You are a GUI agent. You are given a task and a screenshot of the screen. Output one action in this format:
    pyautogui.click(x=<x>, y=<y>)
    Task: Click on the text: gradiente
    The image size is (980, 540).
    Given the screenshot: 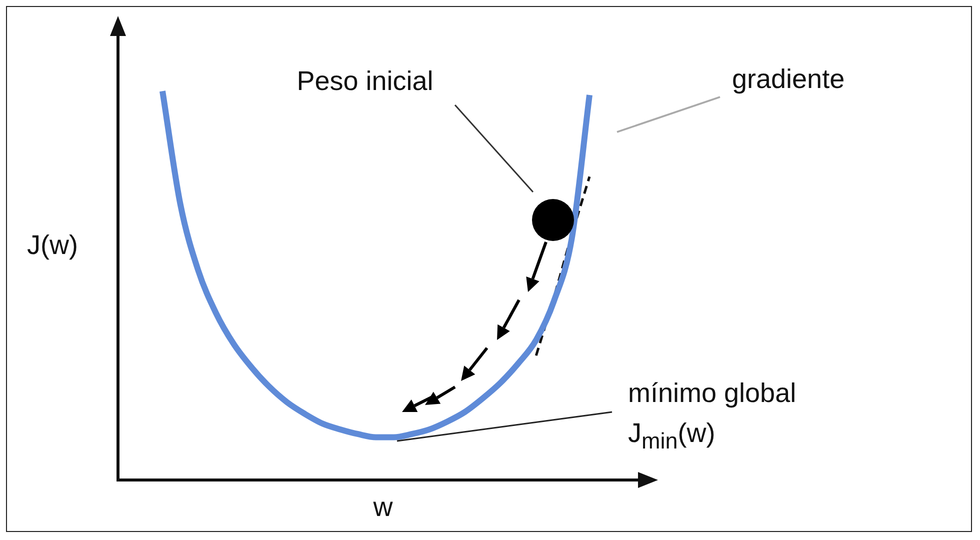 What is the action you would take?
    pyautogui.click(x=788, y=79)
    